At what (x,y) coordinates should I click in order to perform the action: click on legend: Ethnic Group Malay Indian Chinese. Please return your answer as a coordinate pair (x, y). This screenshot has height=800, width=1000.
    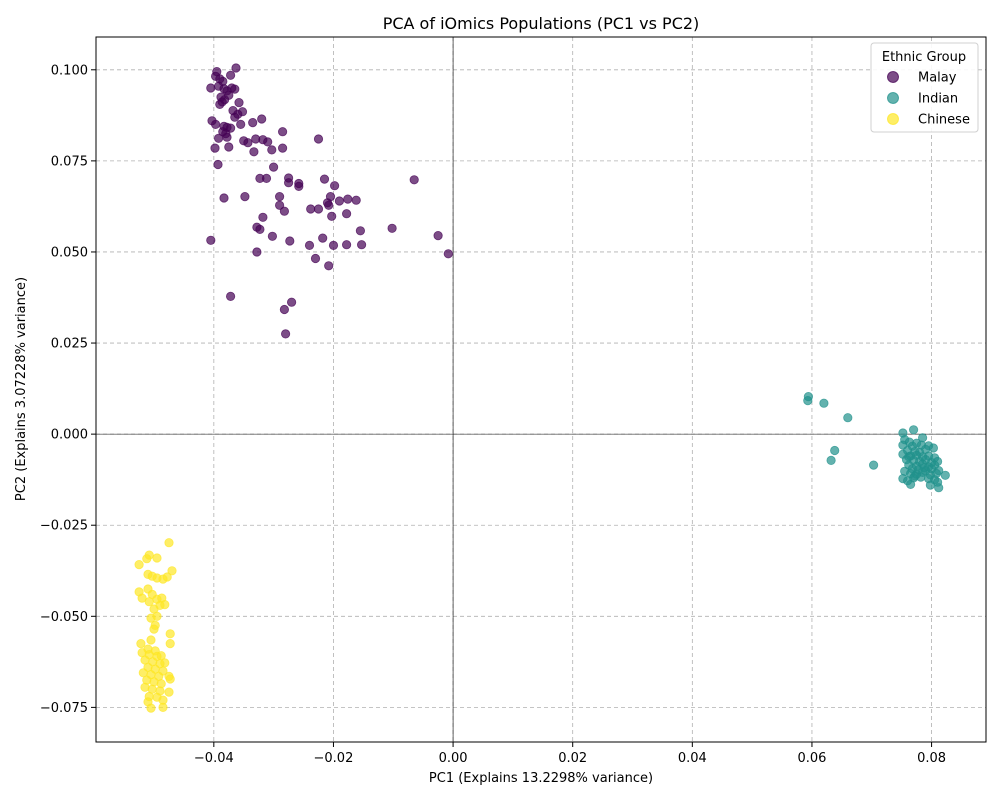
    Looking at the image, I should click on (924, 87).